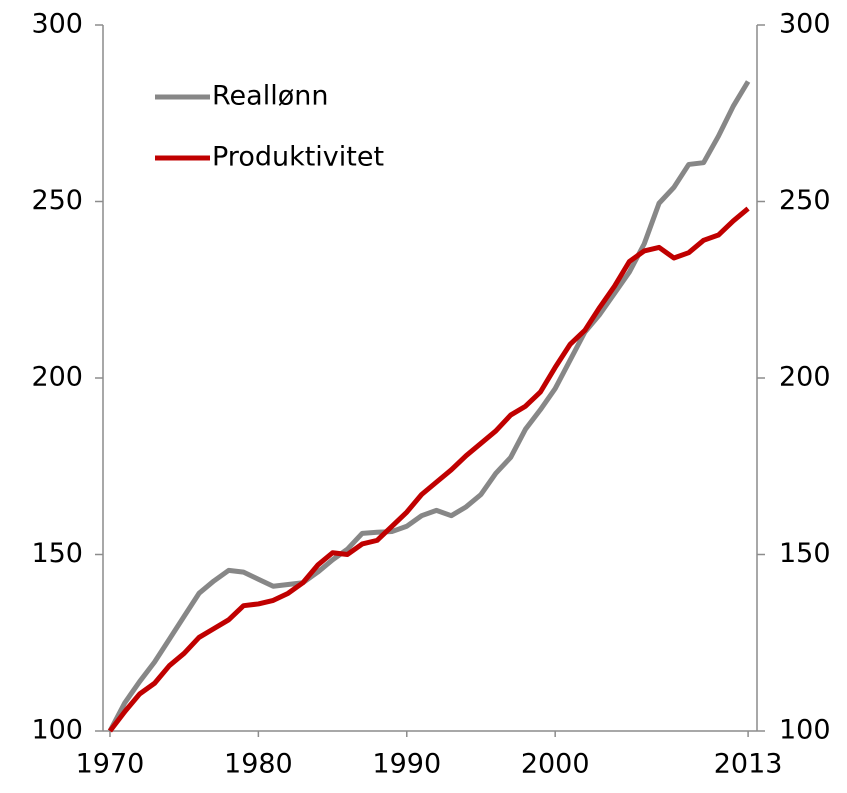 This screenshot has height=793, width=847. I want to click on y-tick-label: 250, so click(57, 200).